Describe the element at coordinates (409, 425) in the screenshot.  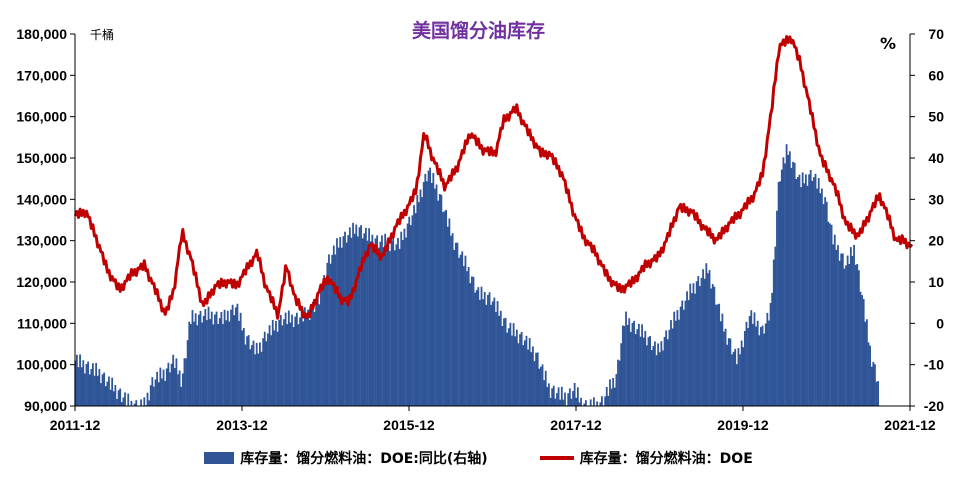
I see `x-tick-label: 2015-12` at that location.